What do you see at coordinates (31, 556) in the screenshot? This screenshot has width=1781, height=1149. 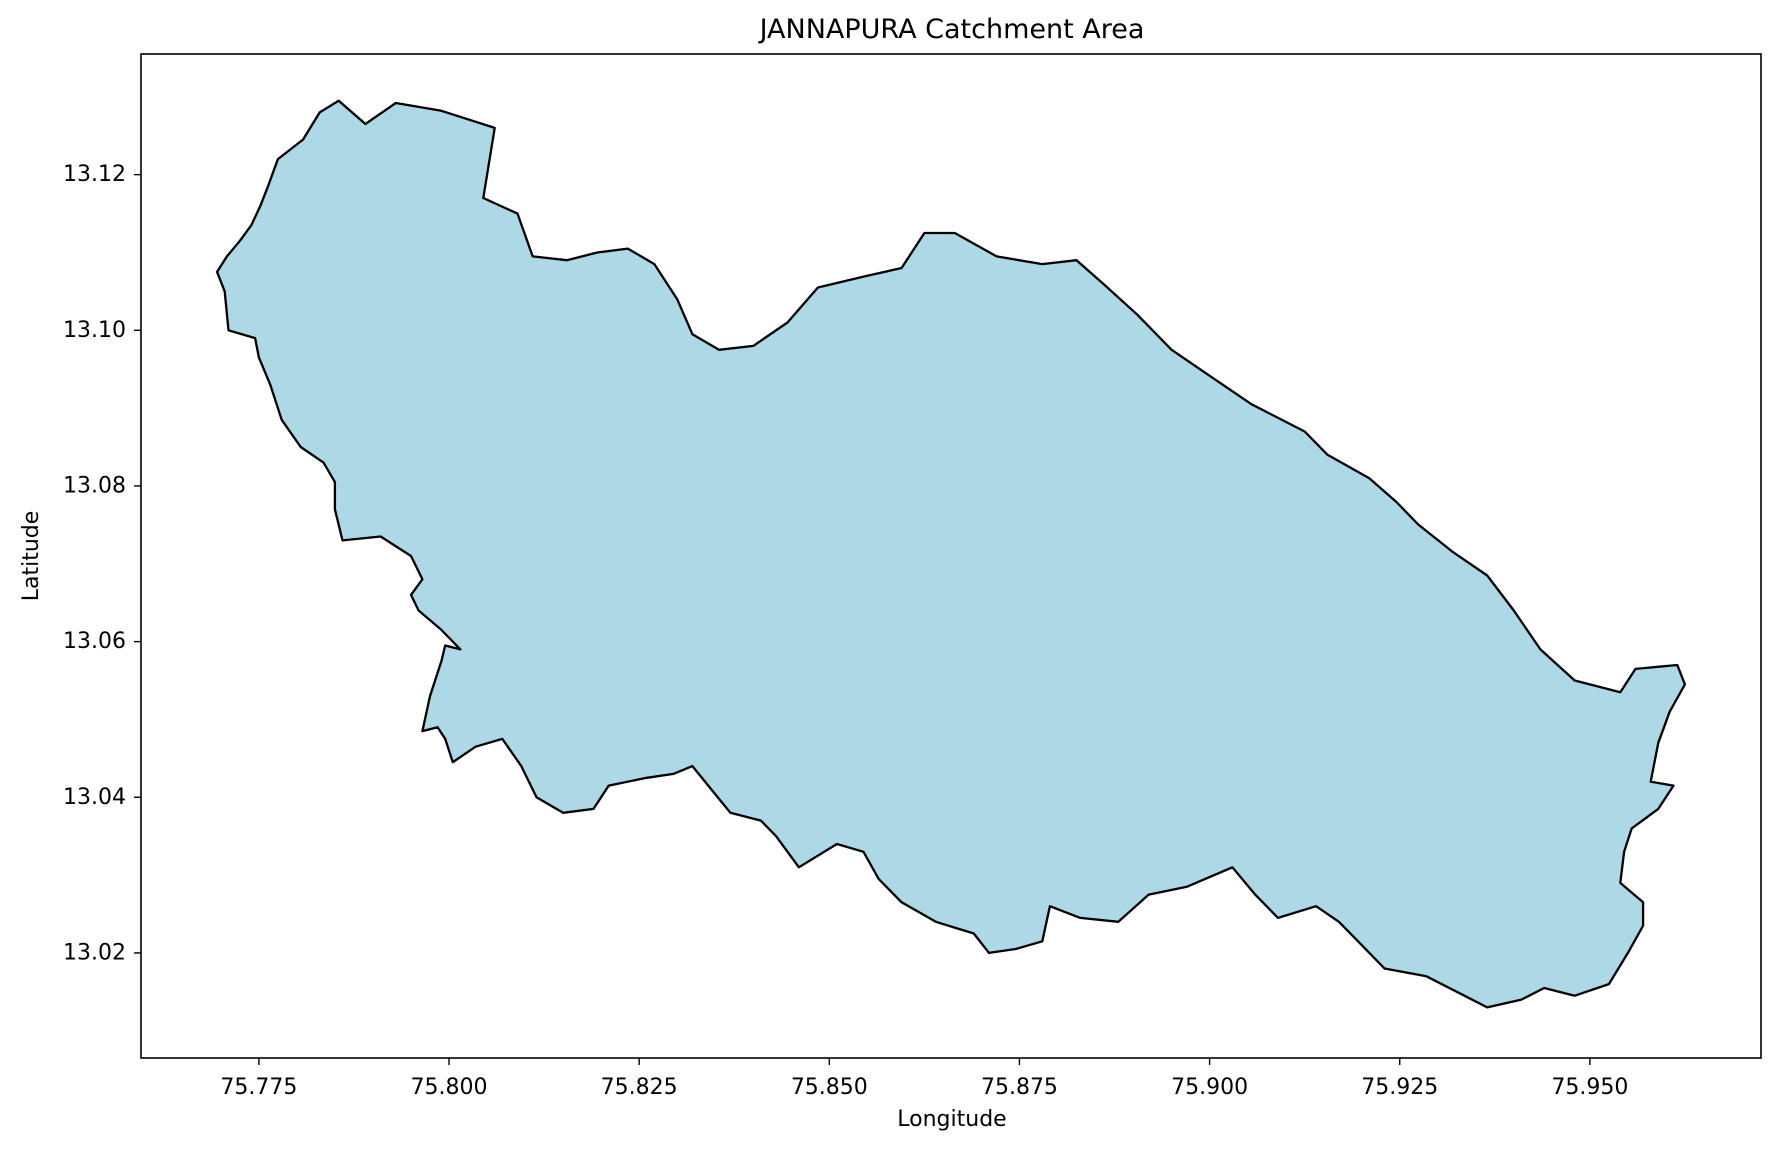 I see `y-axis-label: Latitude` at bounding box center [31, 556].